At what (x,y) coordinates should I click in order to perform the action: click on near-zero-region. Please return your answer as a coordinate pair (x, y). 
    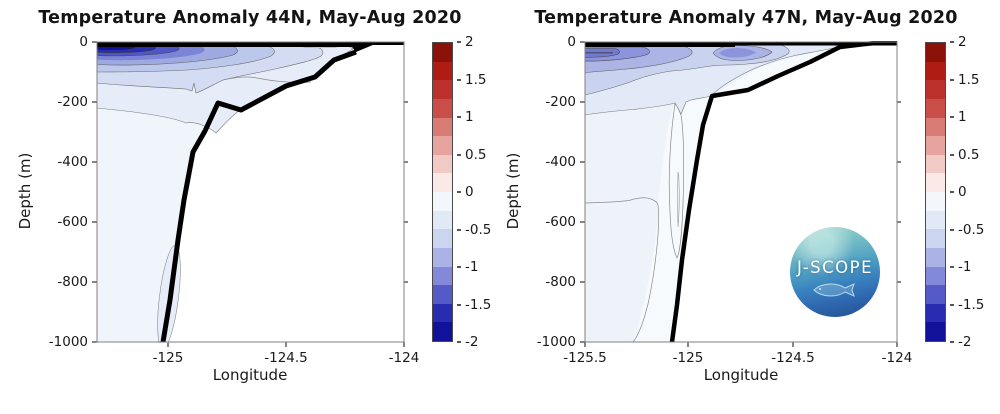
    Looking at the image, I should click on (735, 194).